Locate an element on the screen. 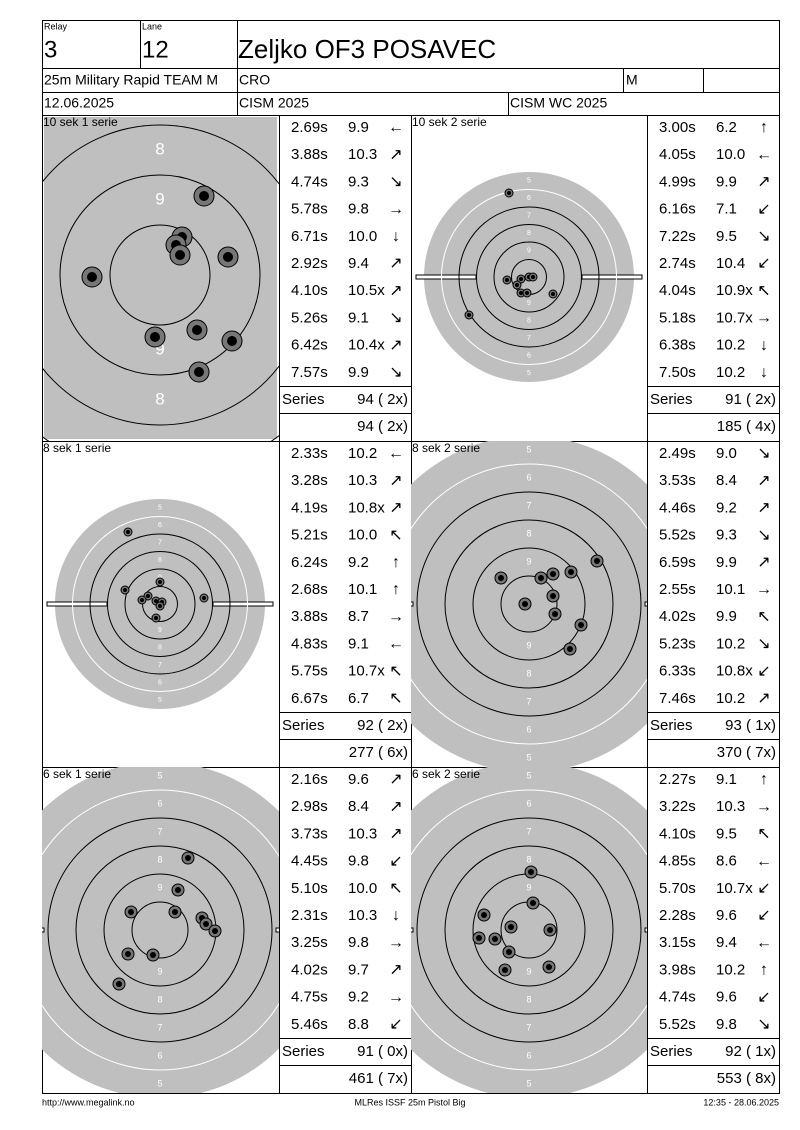 Image resolution: width=800 pixels, height=1130 pixels. shot-time: 5.70s is located at coordinates (677, 888).